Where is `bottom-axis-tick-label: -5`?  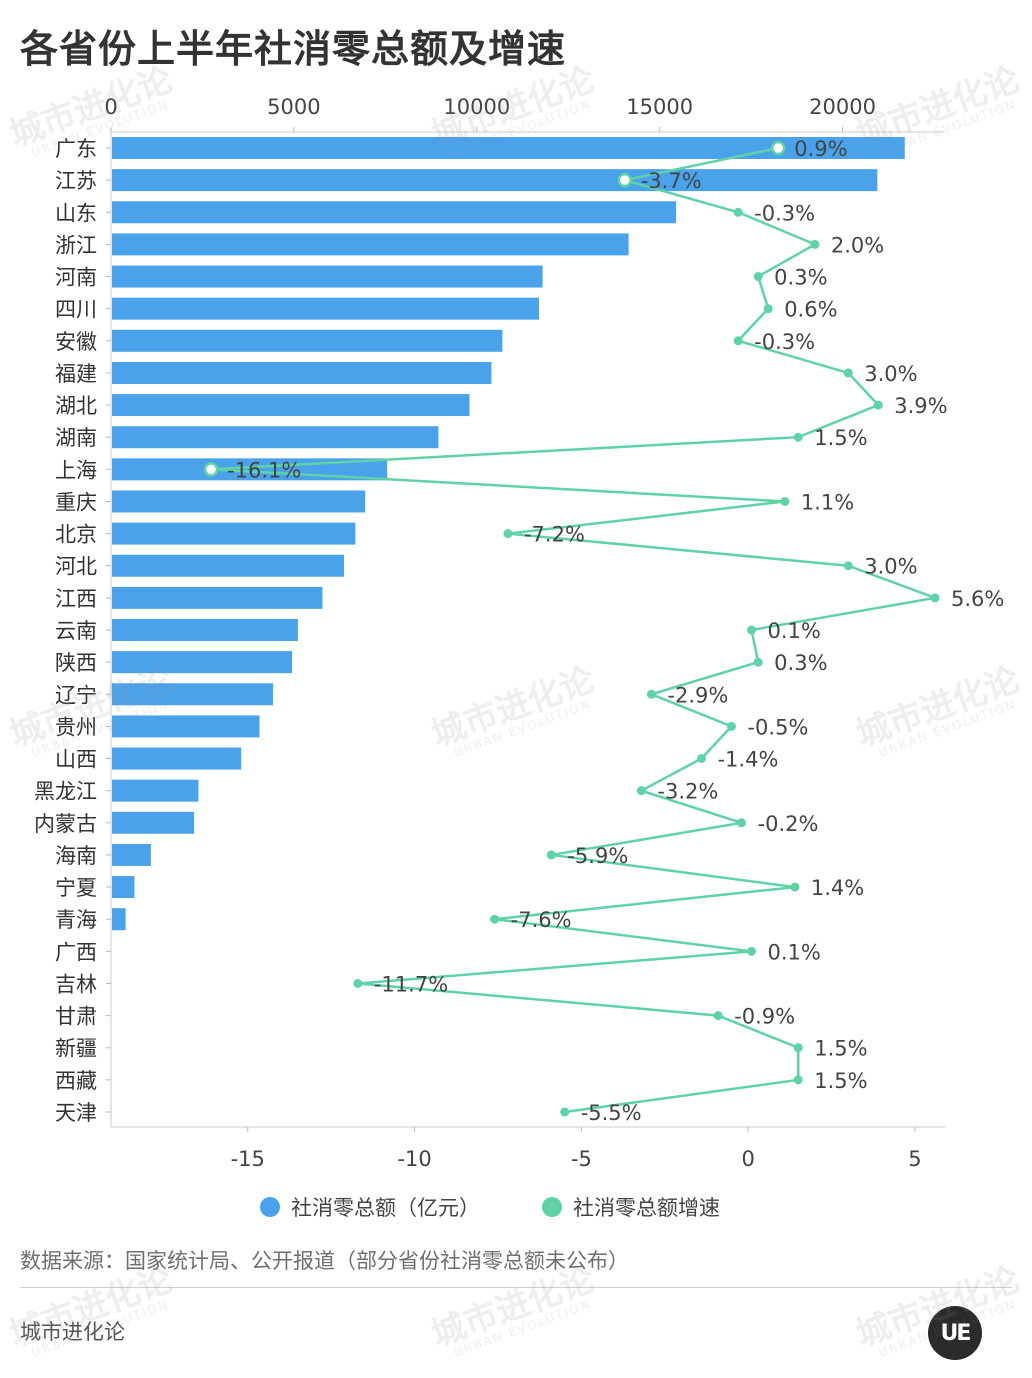
bottom-axis-tick-label: -5 is located at coordinates (581, 1159).